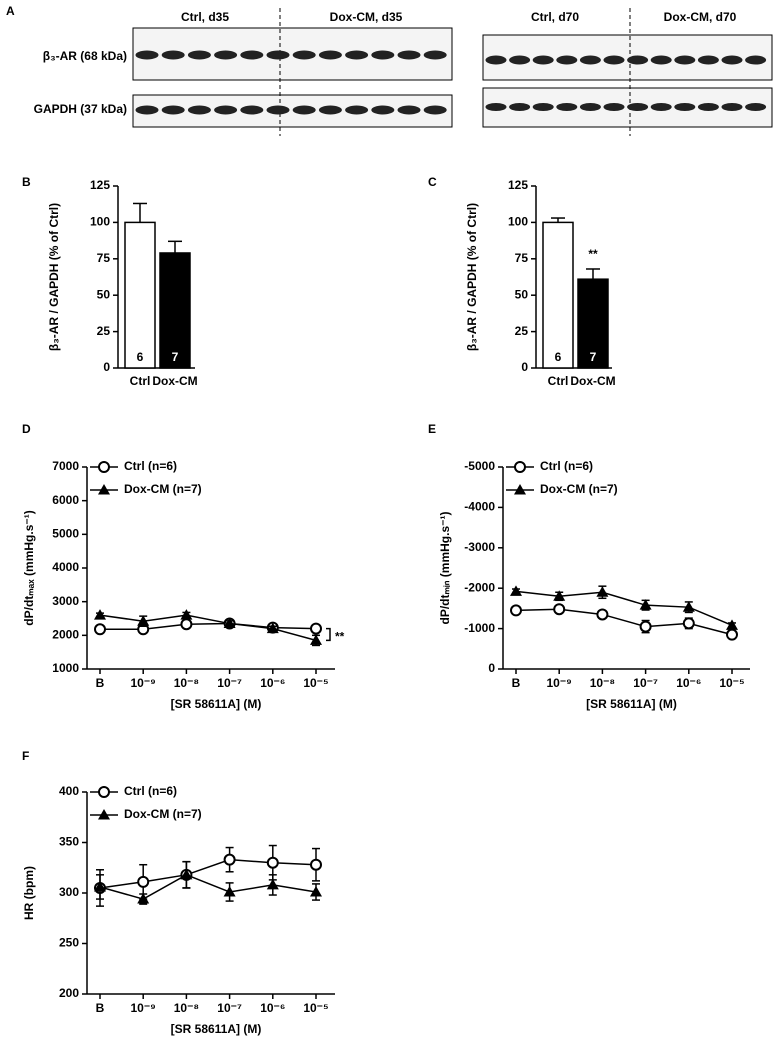  What do you see at coordinates (140, 381) in the screenshot?
I see `x-tick-label: Ctrl` at bounding box center [140, 381].